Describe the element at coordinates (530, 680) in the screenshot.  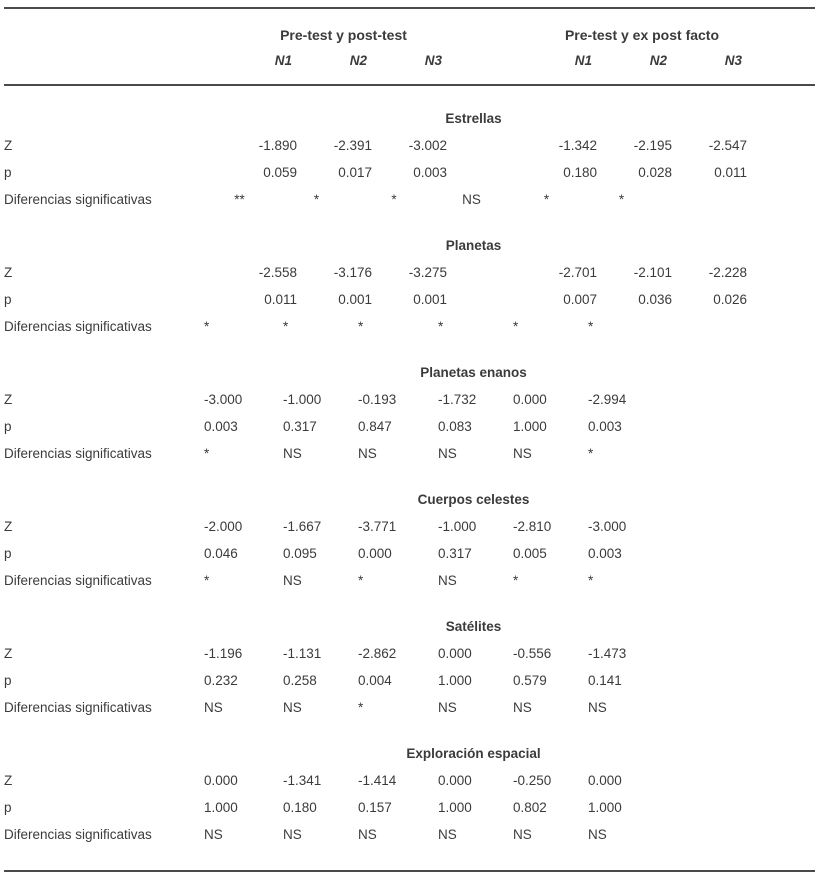
I see `p-value: 0.579` at that location.